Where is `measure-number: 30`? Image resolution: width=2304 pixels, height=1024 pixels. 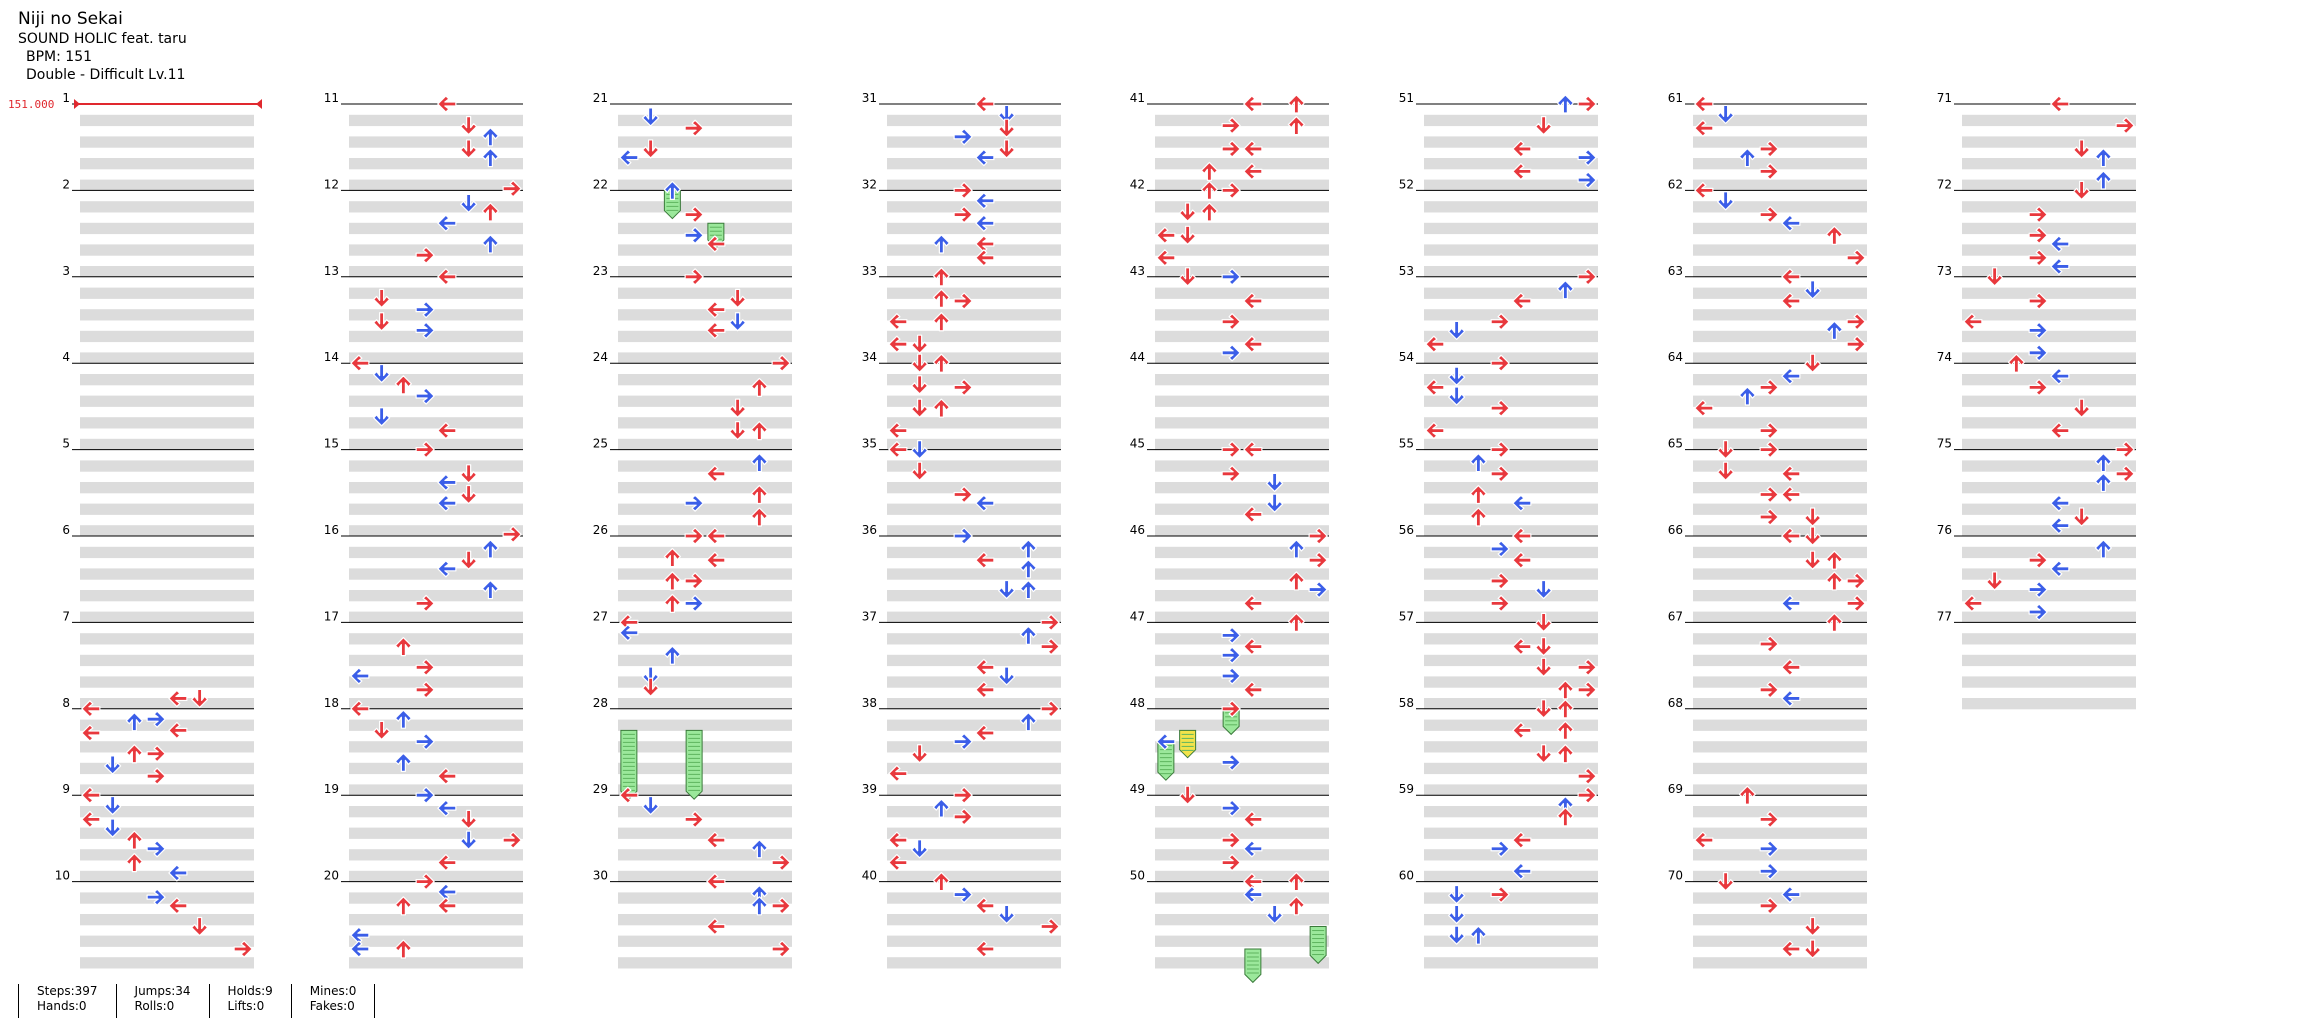
measure-number: 30 is located at coordinates (600, 876).